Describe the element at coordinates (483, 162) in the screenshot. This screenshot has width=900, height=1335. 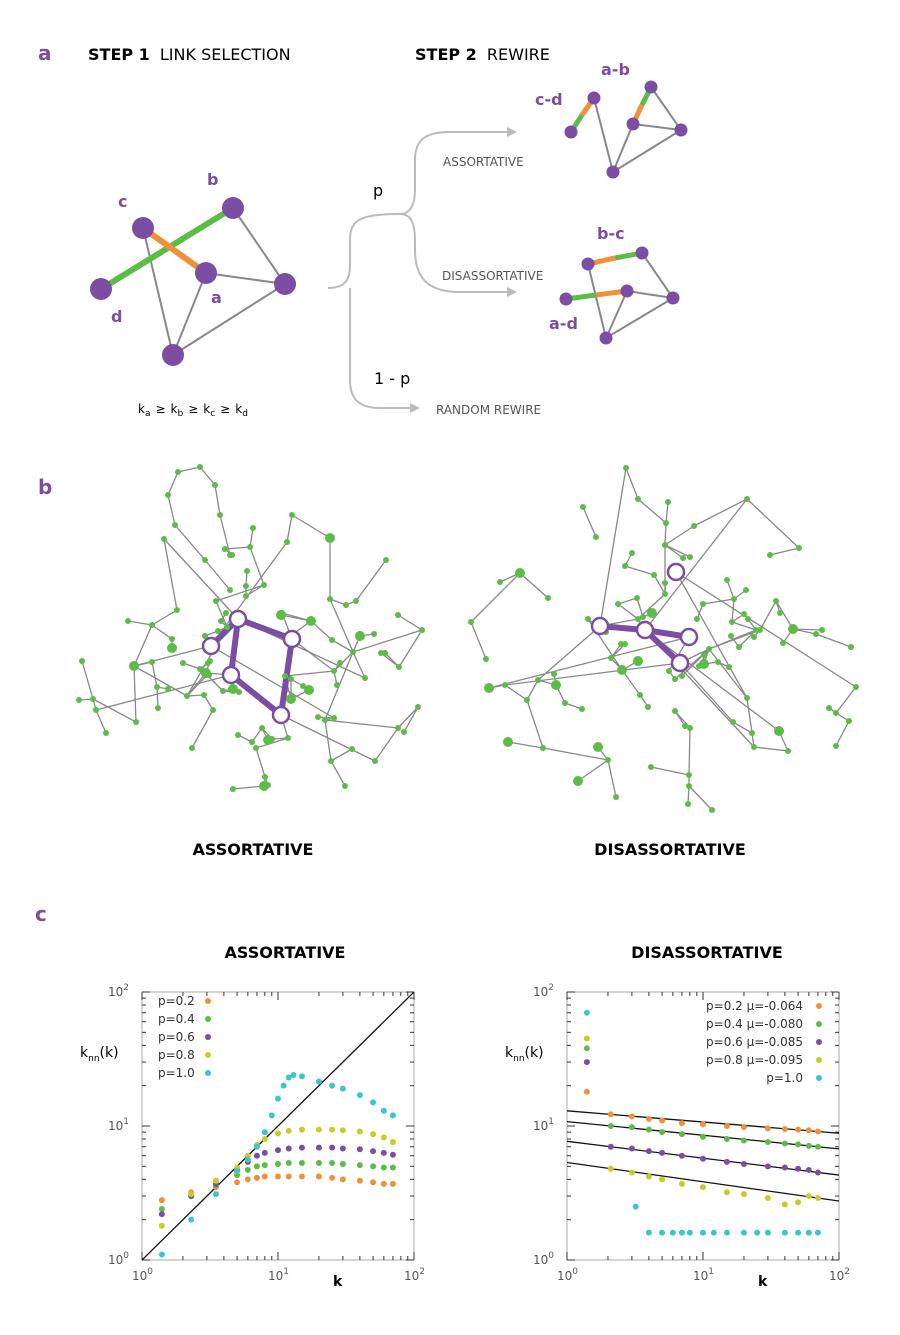
I see `assortative-branch-label: ASSORTATIVE` at that location.